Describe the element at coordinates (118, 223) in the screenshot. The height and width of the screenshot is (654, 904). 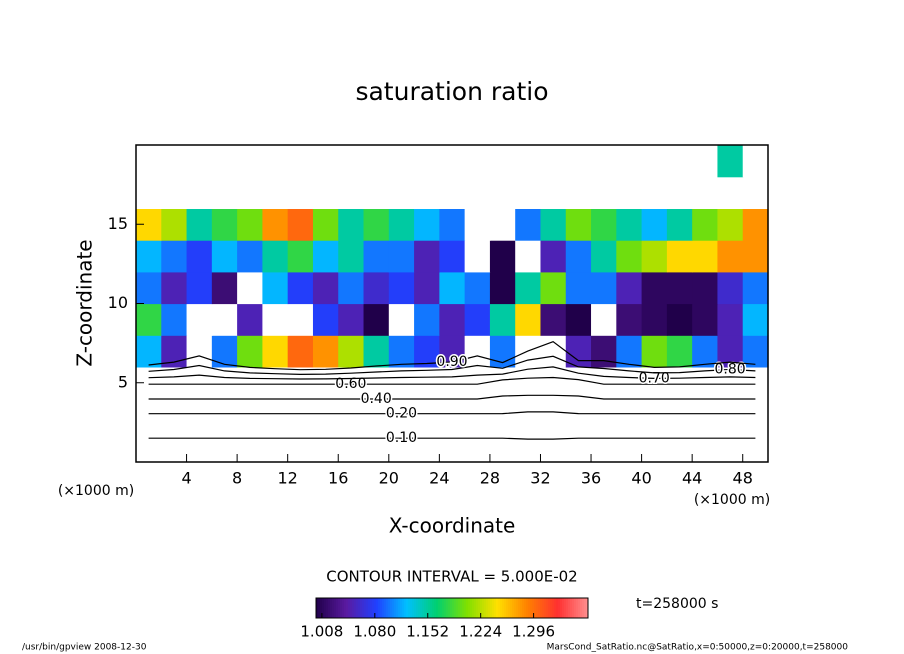
I see `y-tick-label: 15` at that location.